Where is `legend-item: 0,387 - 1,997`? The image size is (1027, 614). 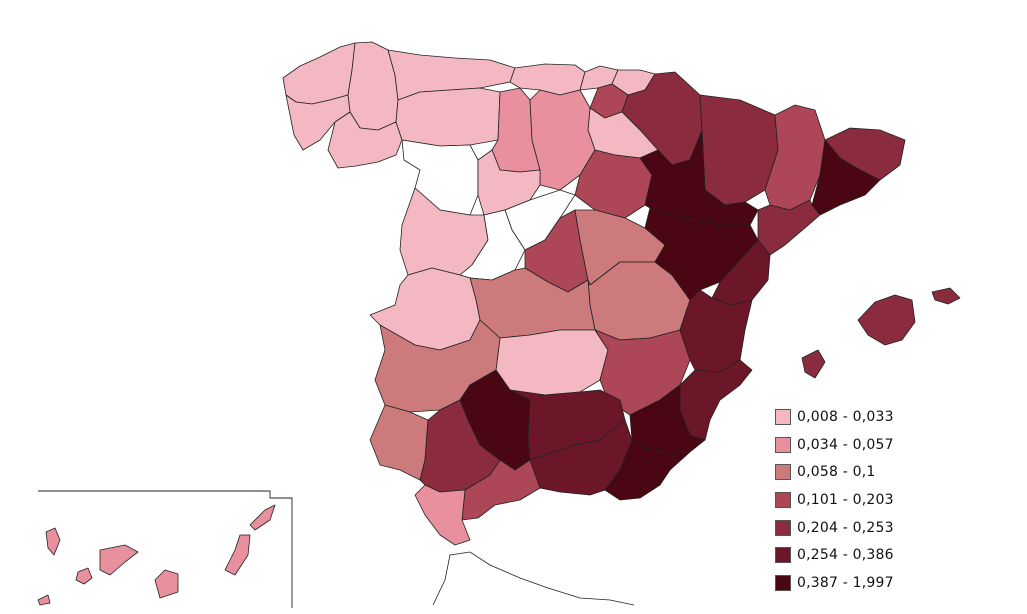 legend-item: 0,387 - 1,997 is located at coordinates (875, 583).